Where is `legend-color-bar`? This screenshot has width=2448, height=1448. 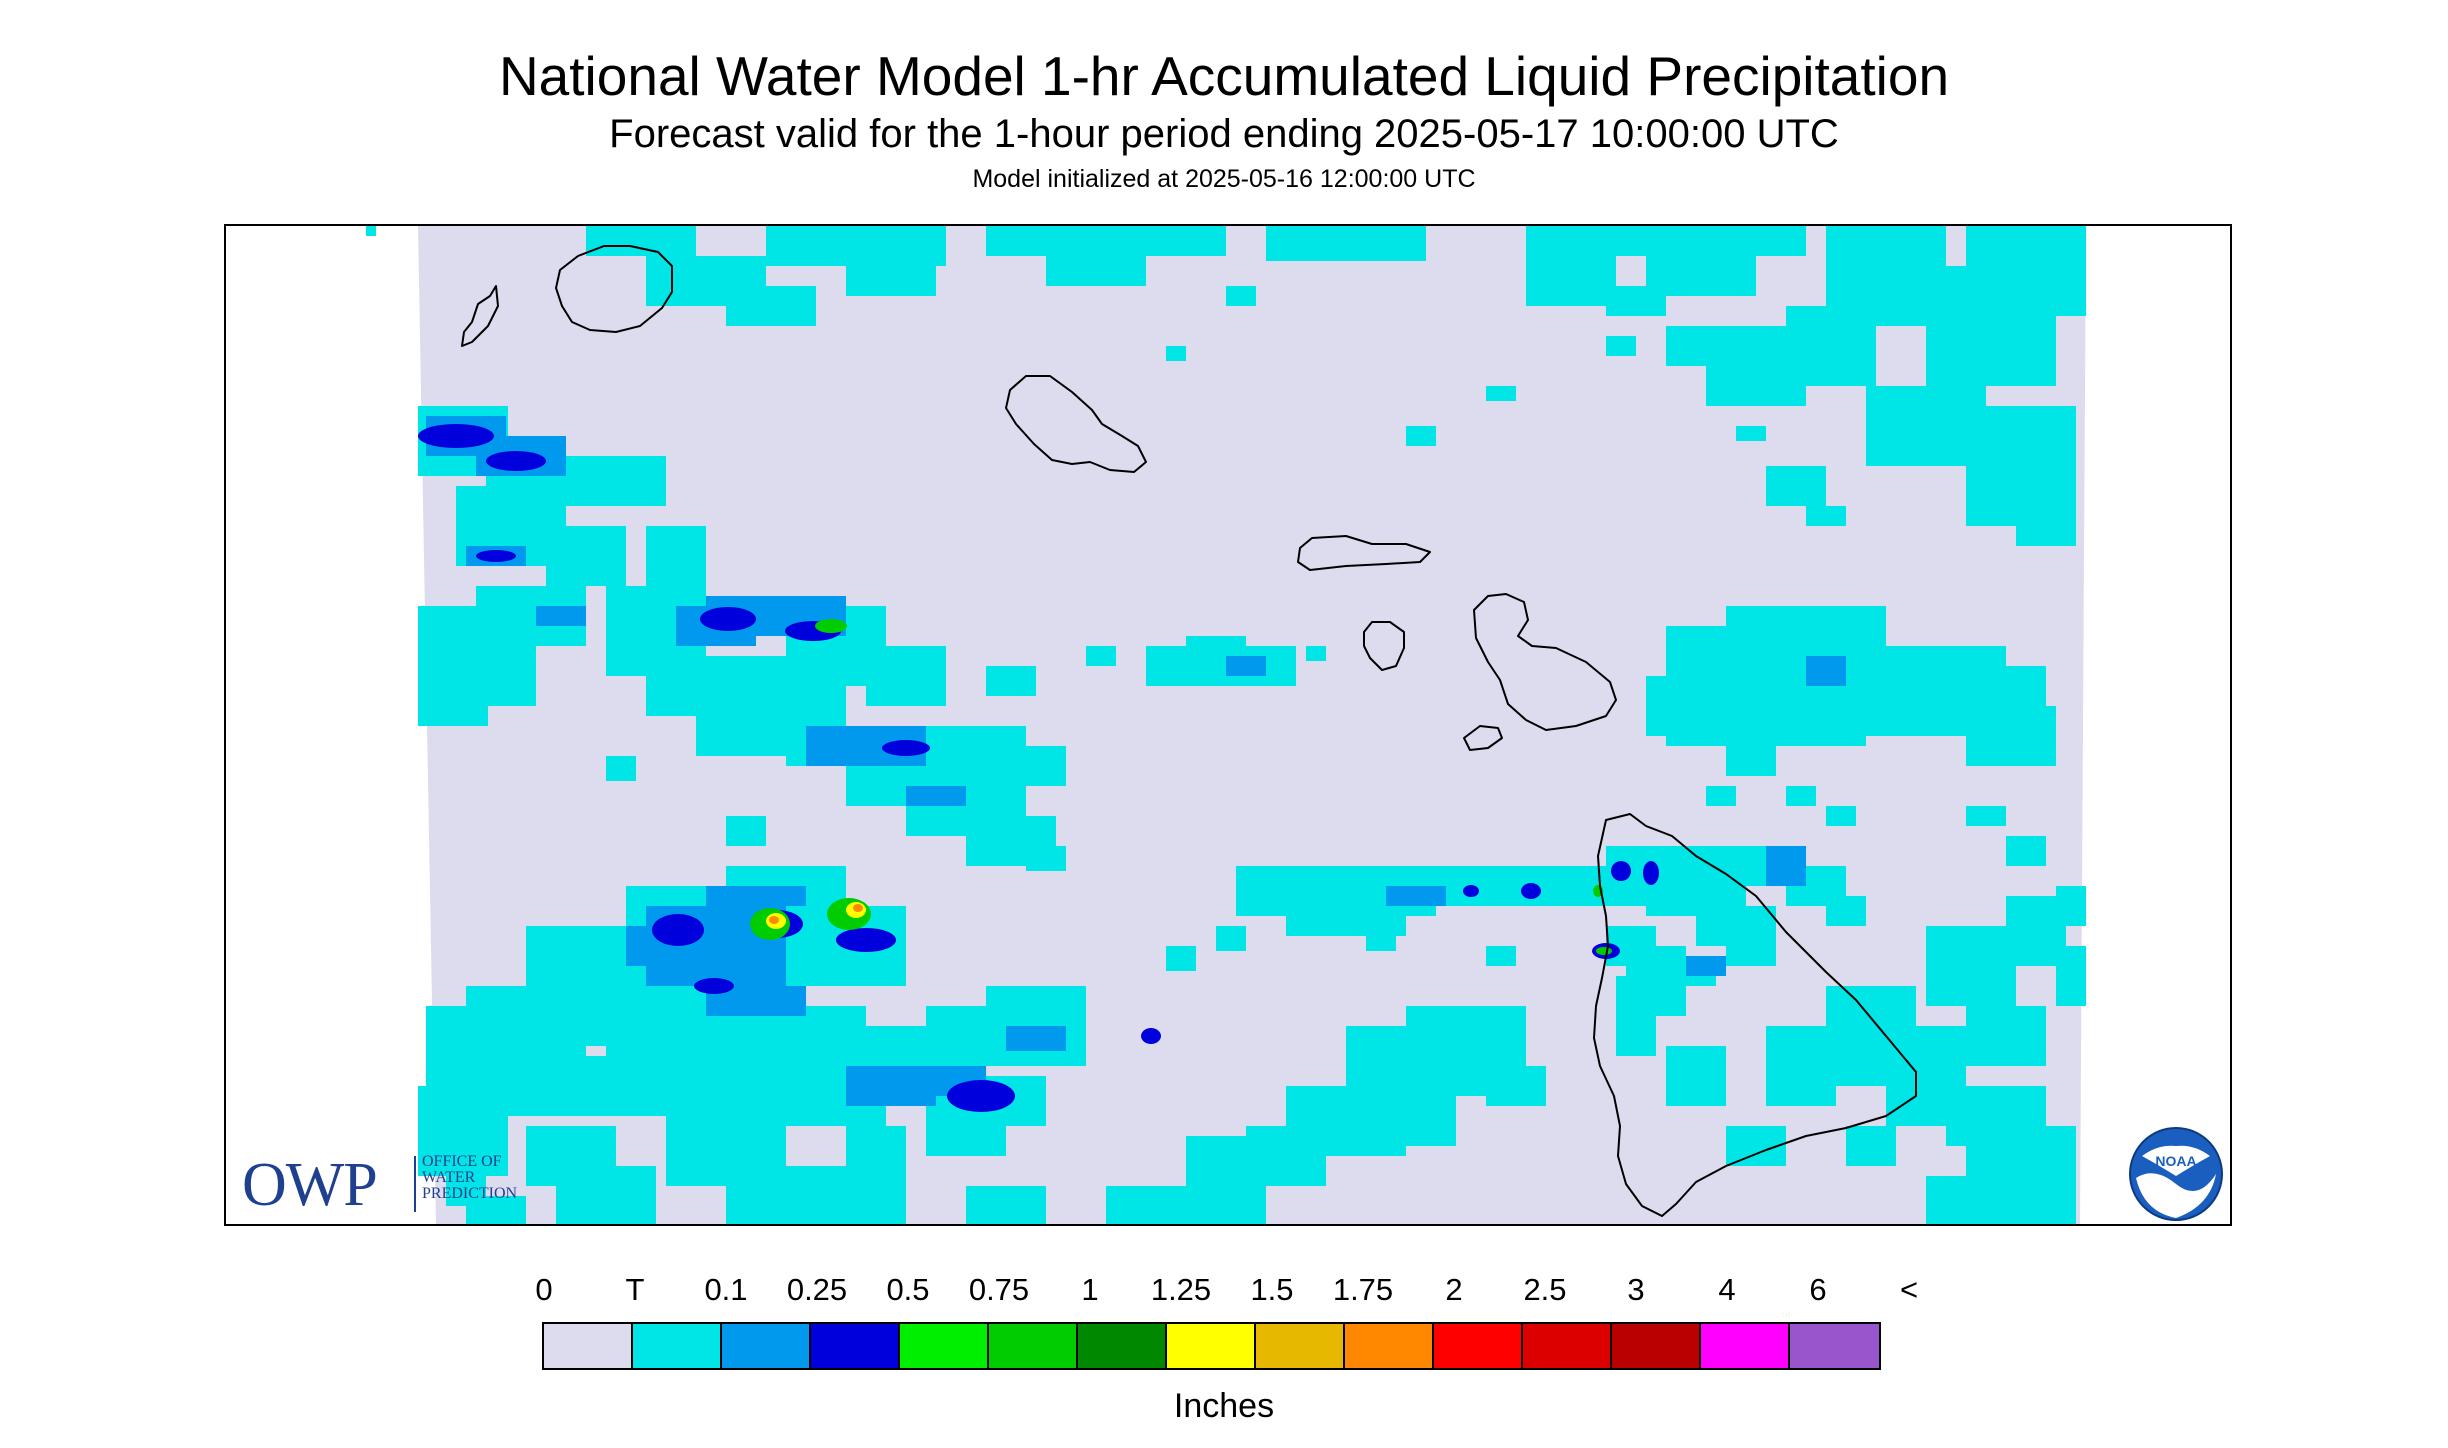 legend-color-bar is located at coordinates (1211, 1346).